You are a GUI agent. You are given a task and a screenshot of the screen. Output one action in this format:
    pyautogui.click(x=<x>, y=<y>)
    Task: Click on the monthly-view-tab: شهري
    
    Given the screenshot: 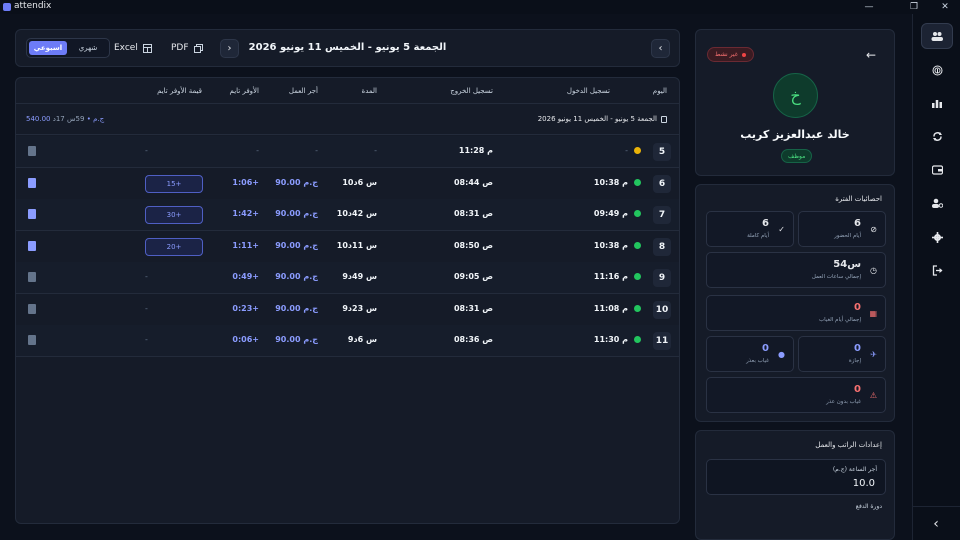 What is the action you would take?
    pyautogui.click(x=88, y=48)
    